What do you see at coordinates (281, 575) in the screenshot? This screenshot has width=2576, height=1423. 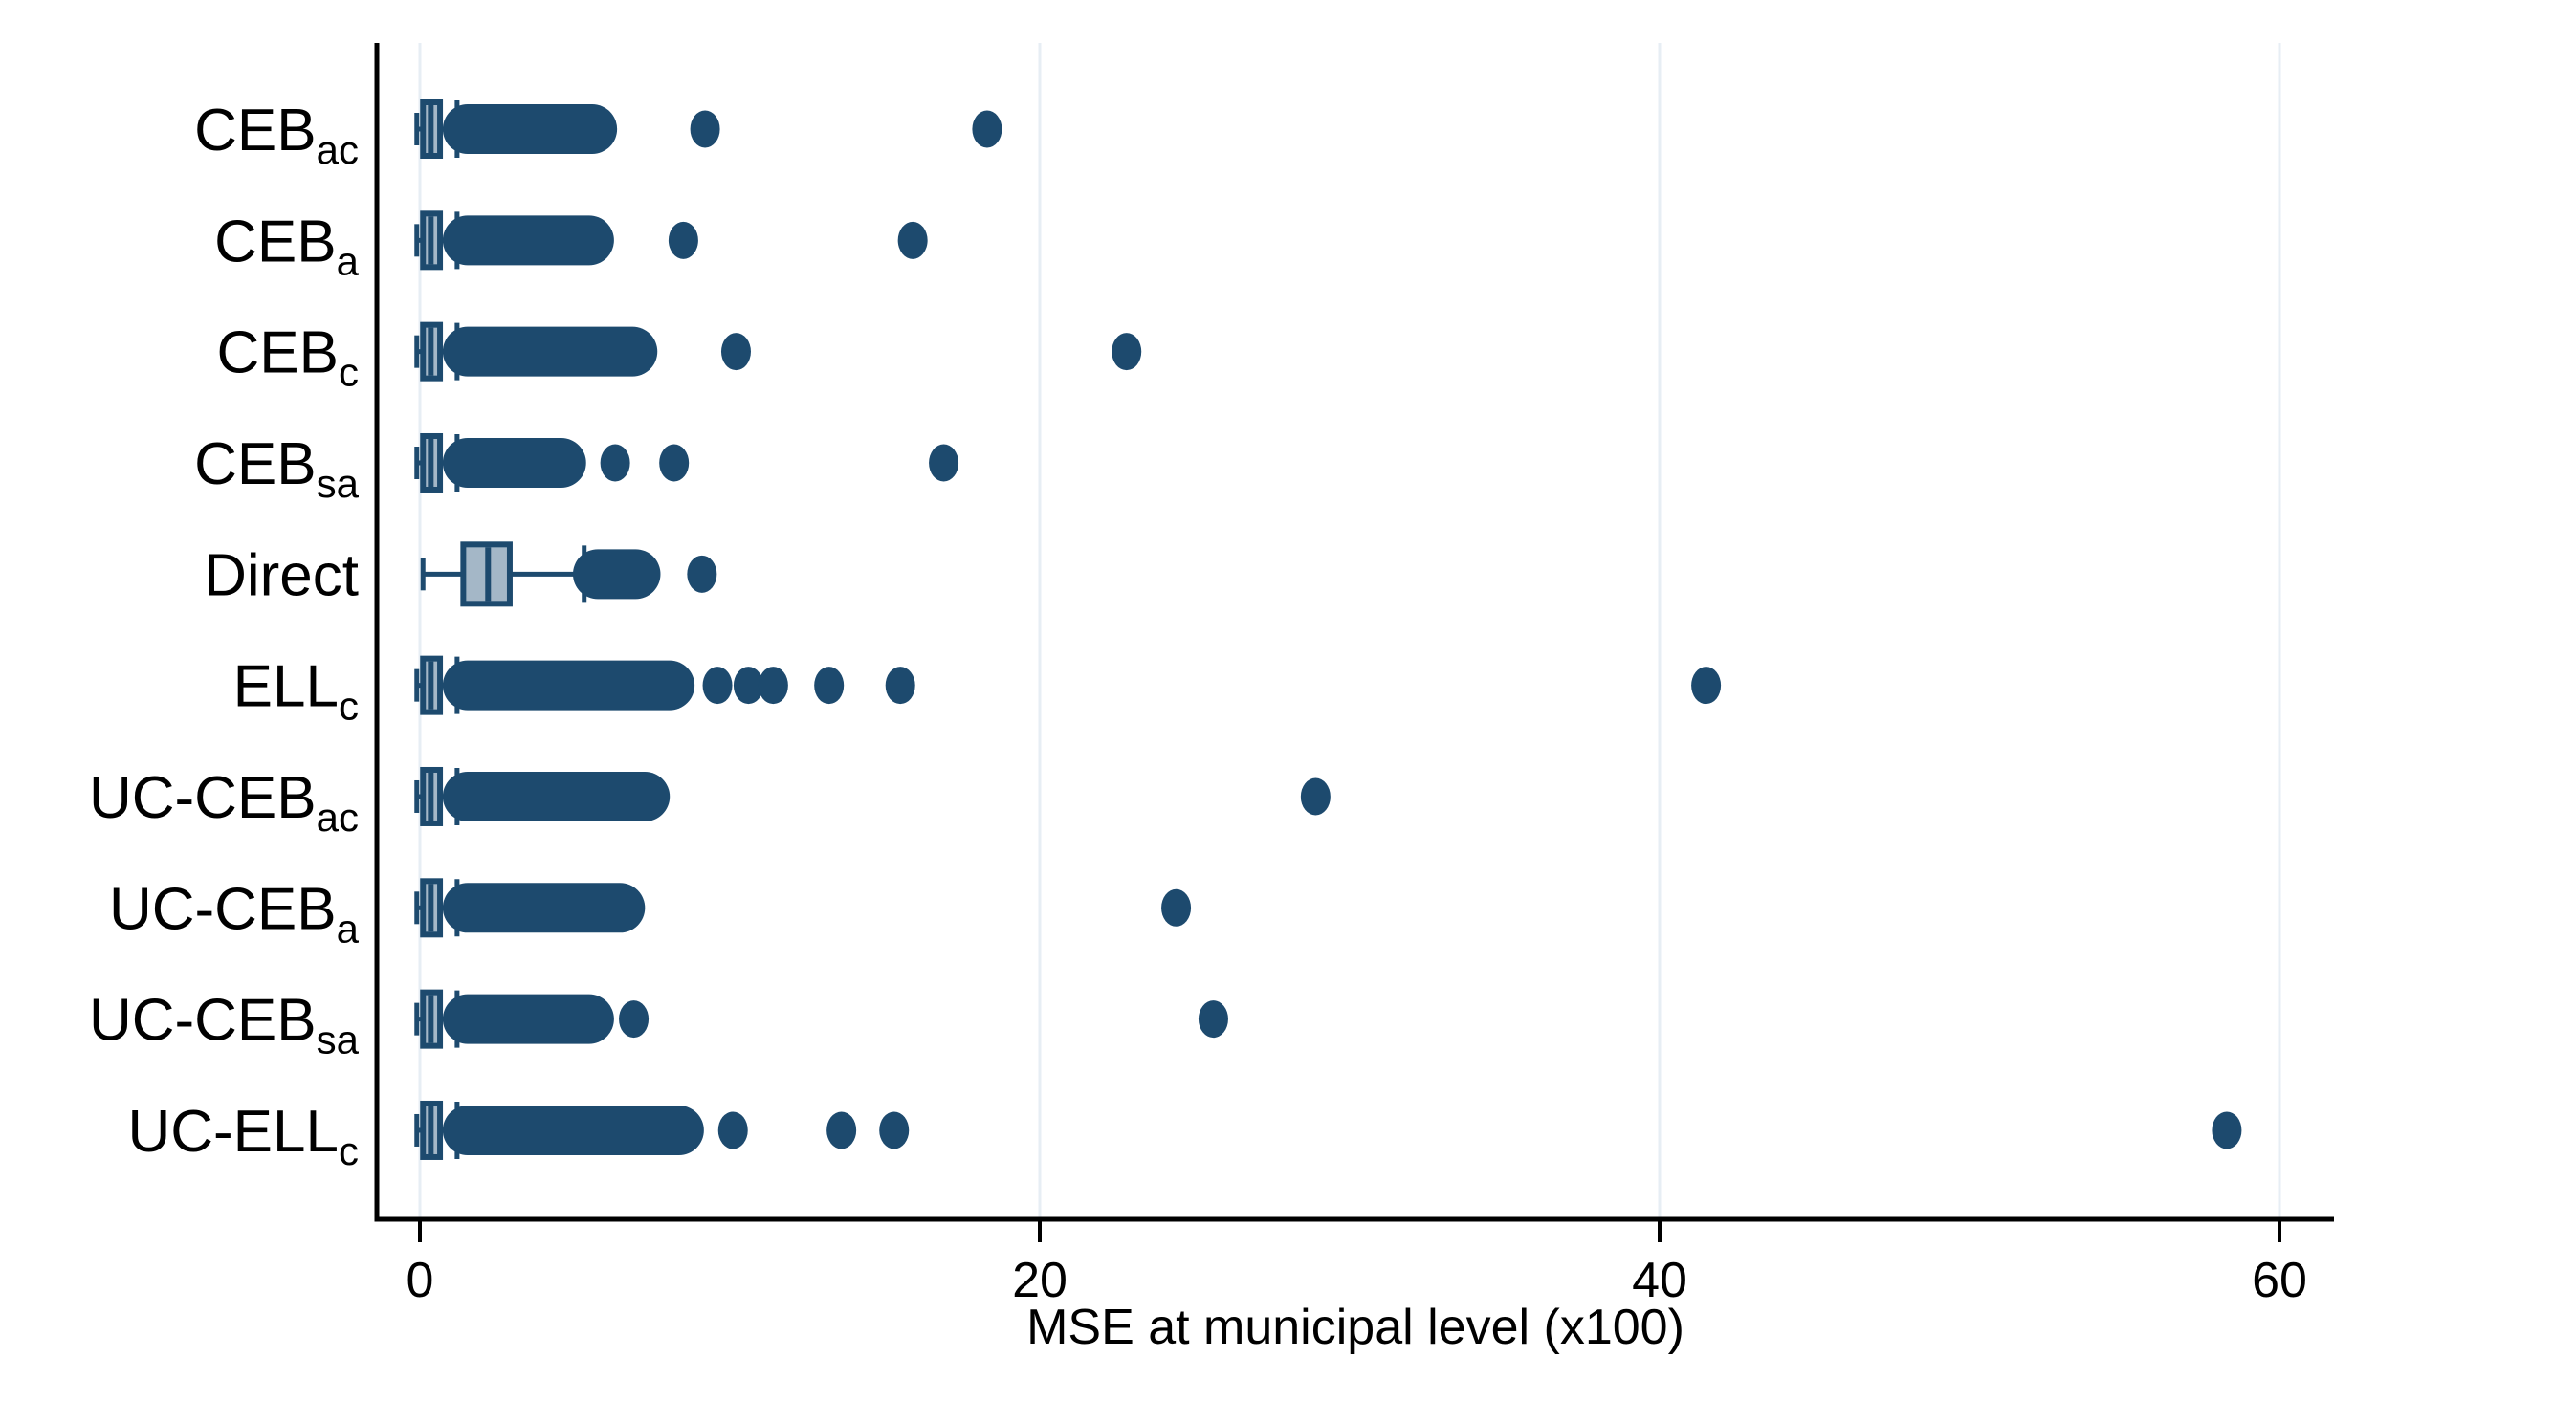 I see `category-label-Direct: Direct` at bounding box center [281, 575].